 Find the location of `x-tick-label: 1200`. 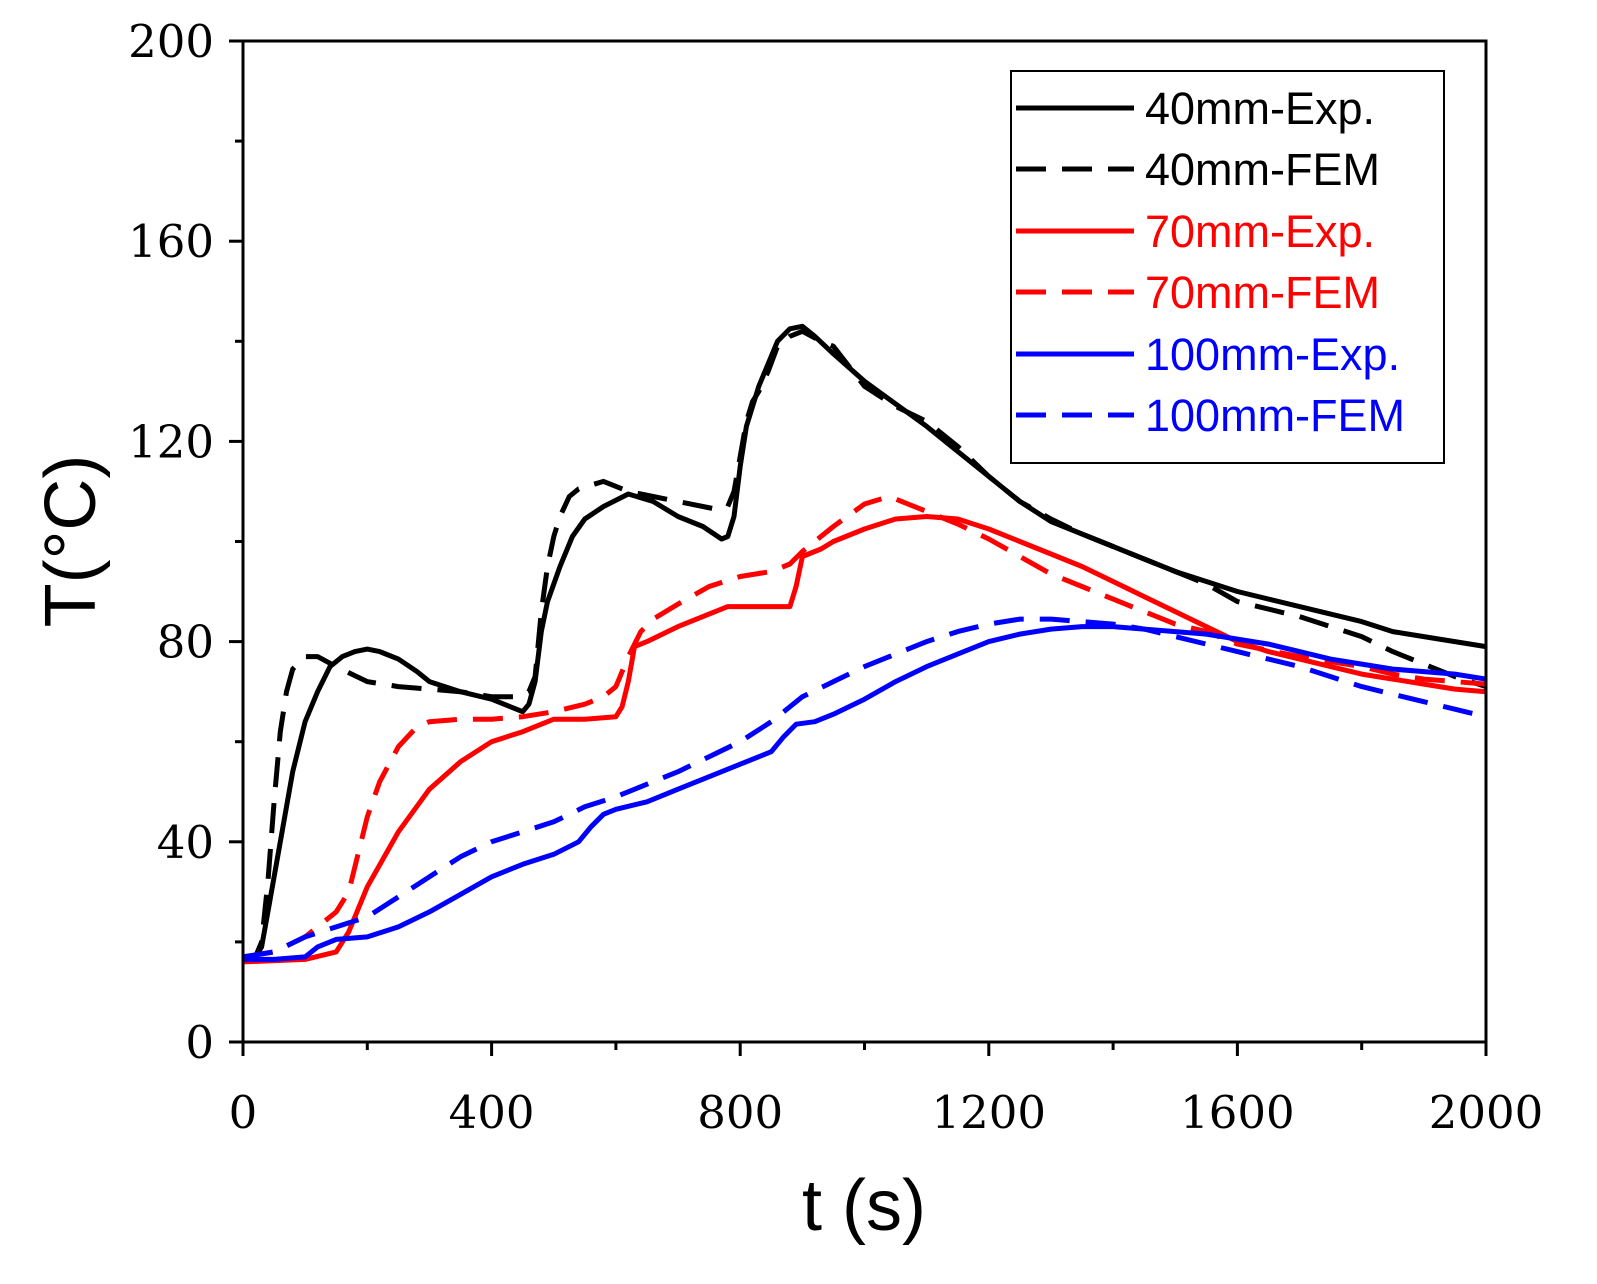

x-tick-label: 1200 is located at coordinates (989, 1112).